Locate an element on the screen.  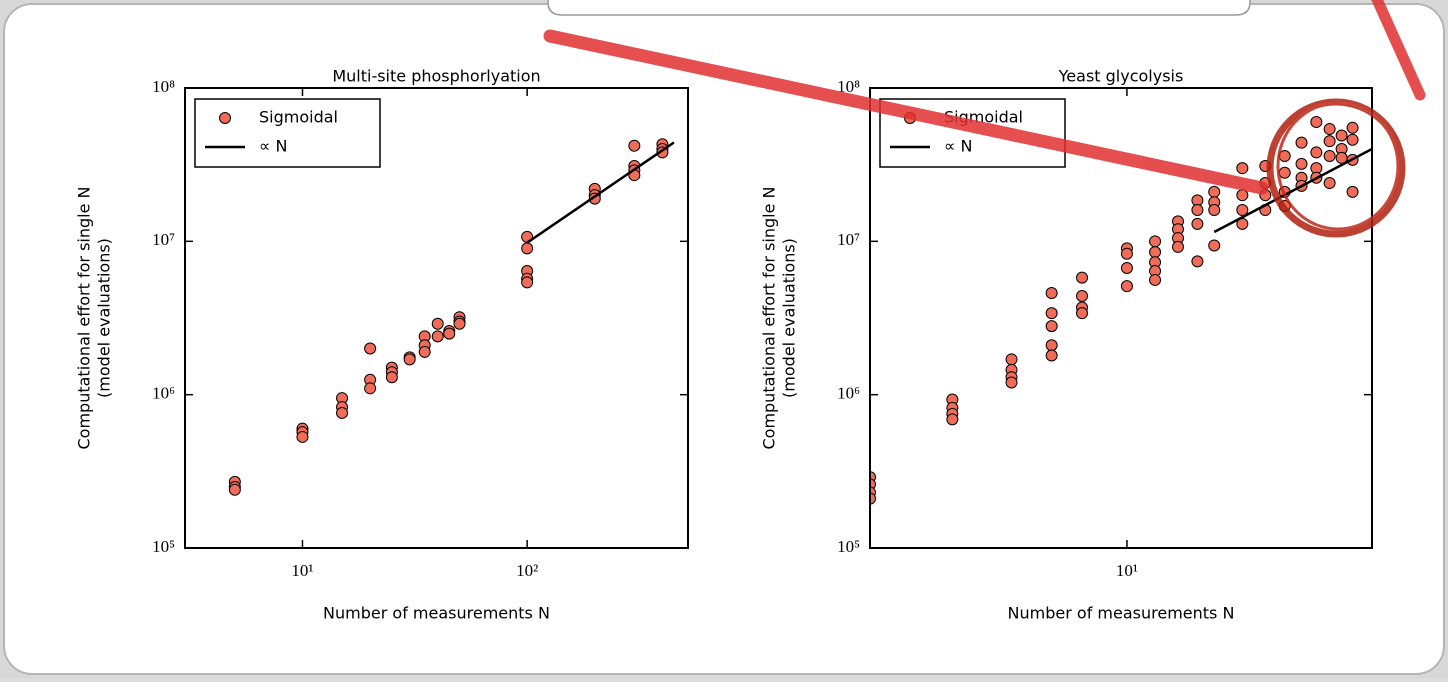
popup is located at coordinates (899, 8).